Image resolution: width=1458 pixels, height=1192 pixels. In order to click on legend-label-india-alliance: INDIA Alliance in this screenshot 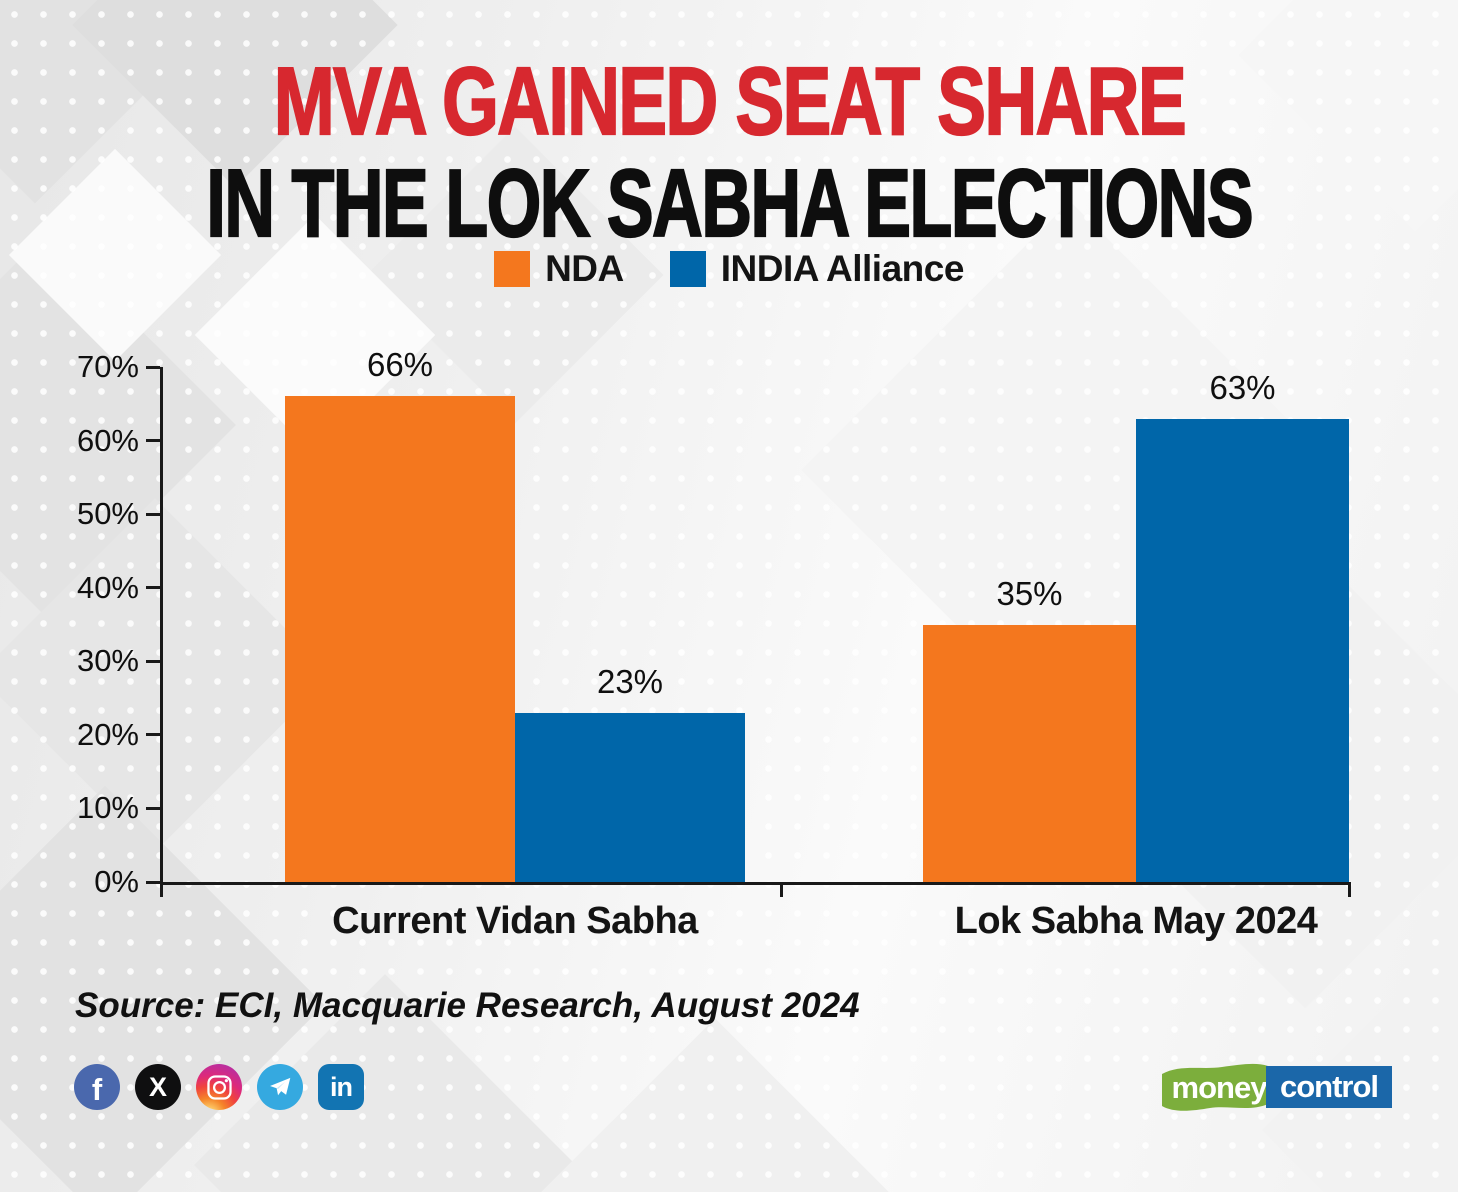, I will do `click(842, 268)`.